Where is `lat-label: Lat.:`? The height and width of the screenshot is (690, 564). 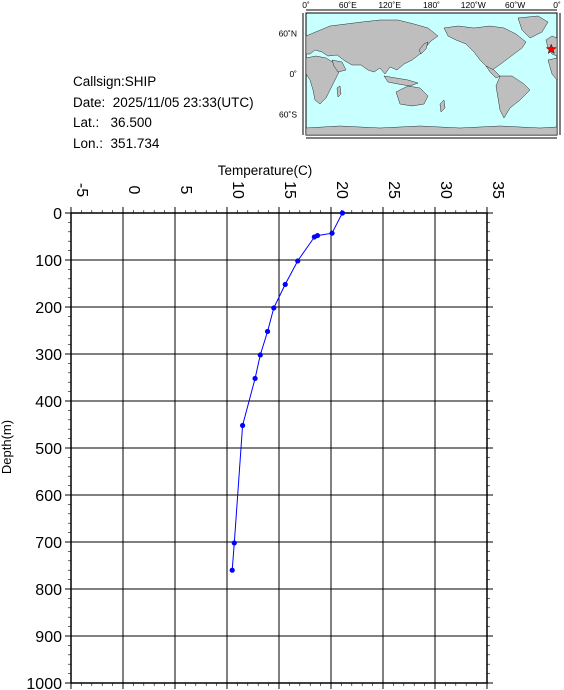
lat-label: Lat.: is located at coordinates (86, 122).